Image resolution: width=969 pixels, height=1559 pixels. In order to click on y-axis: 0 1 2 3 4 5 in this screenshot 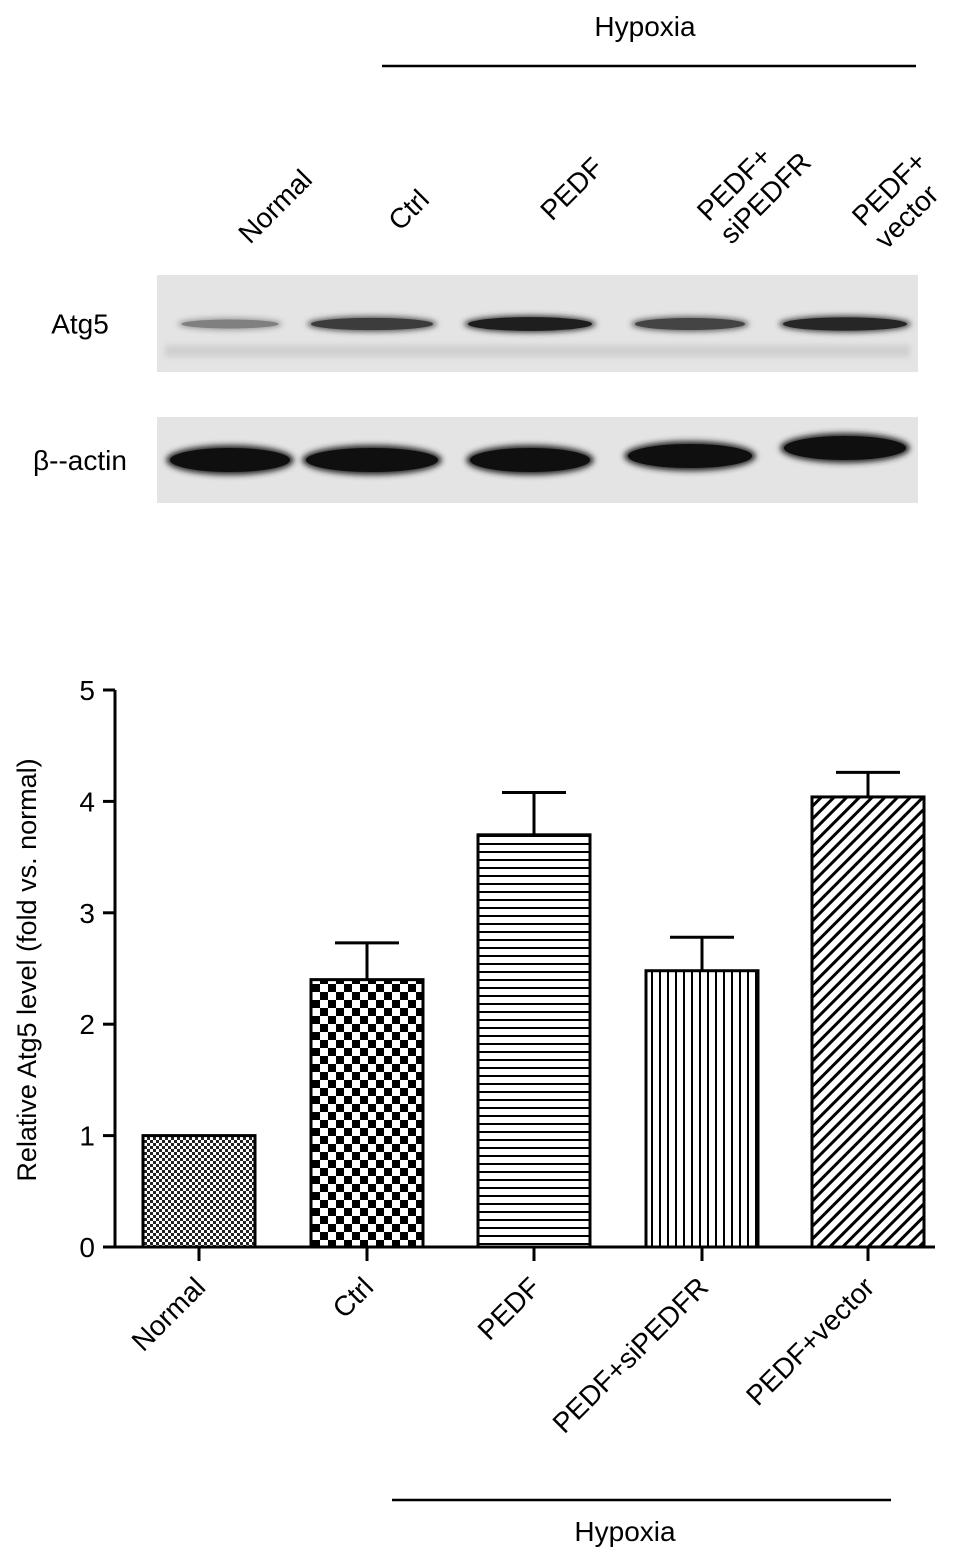, I will do `click(98, 969)`.